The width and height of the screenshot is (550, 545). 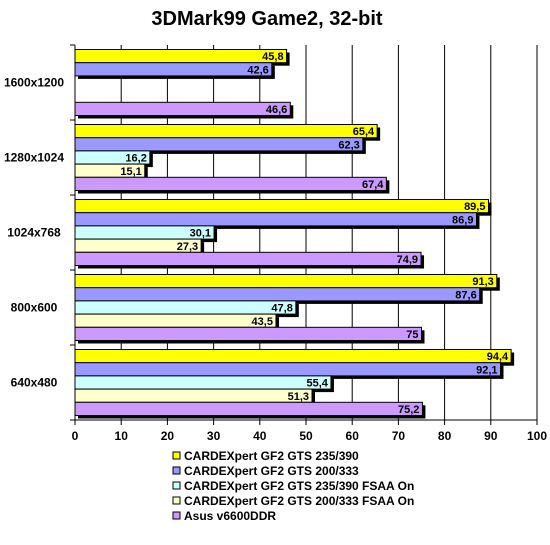 What do you see at coordinates (491, 436) in the screenshot?
I see `x-tick-label: 90` at bounding box center [491, 436].